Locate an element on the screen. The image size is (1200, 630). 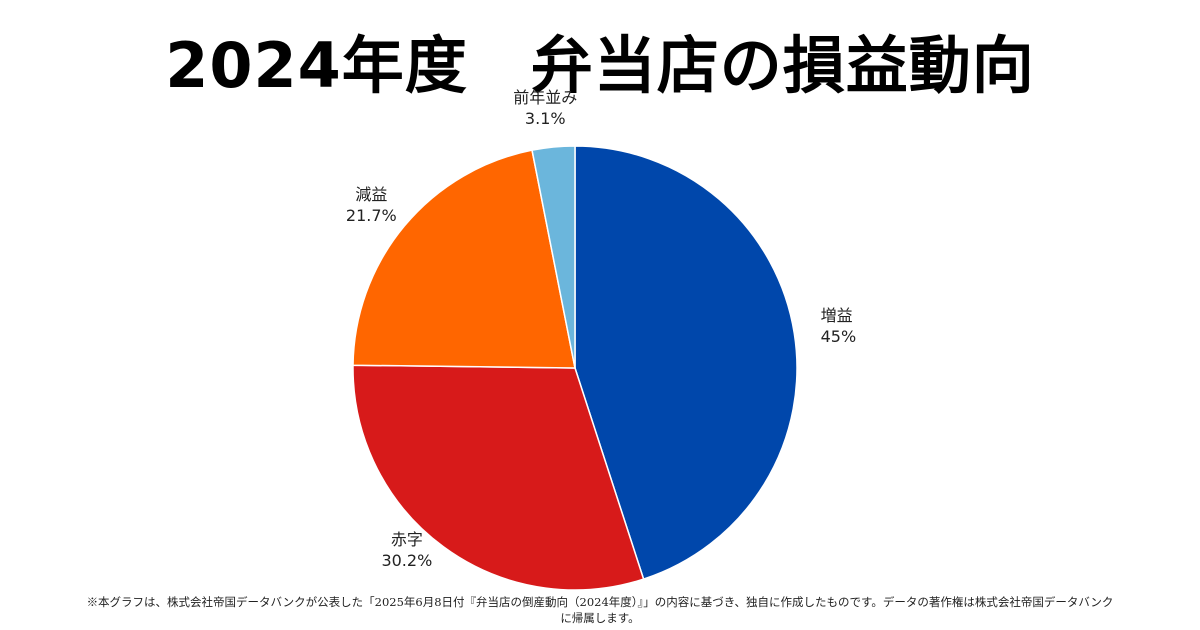
slice-value-label-4: 3.1% is located at coordinates (545, 118).